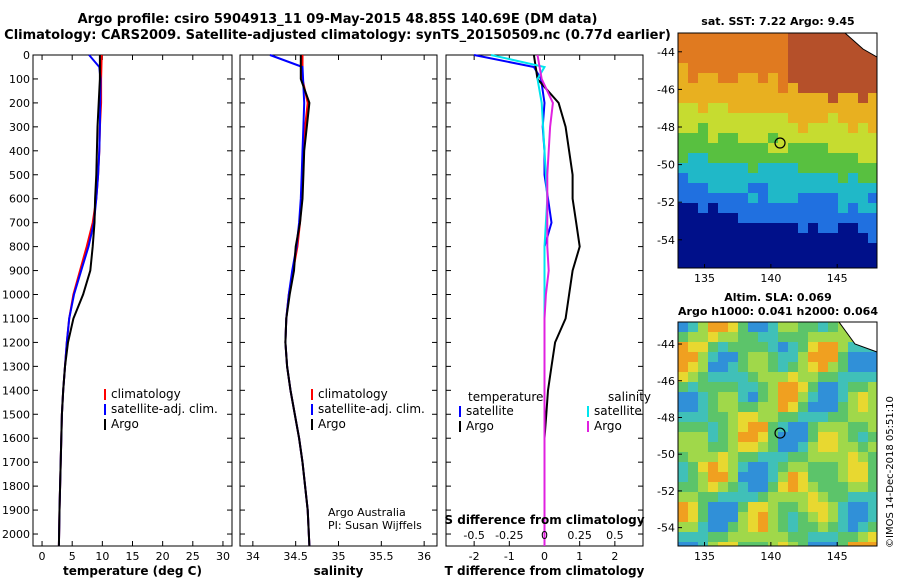 This screenshot has height=580, width=900. What do you see at coordinates (666, 344) in the screenshot?
I see `sla_map-ytick-label: -44` at bounding box center [666, 344].